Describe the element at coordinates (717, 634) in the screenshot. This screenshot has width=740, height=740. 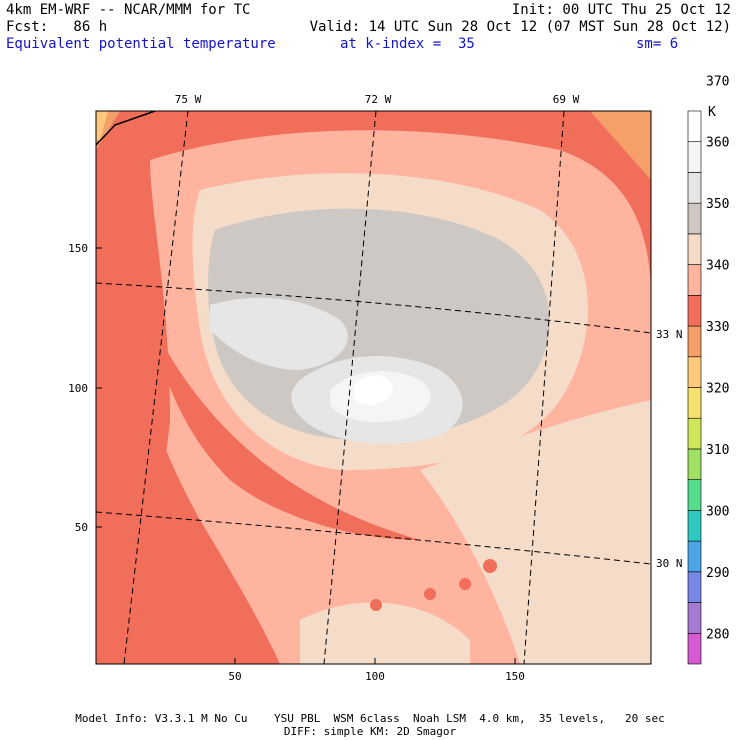
I see `colorbar-label: 280` at that location.